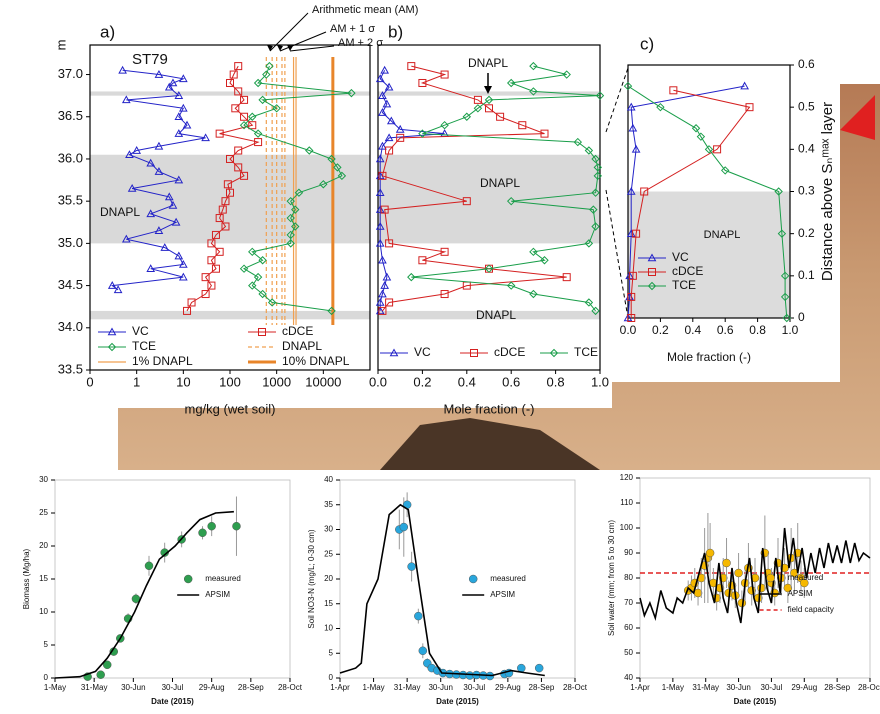 This screenshot has height=714, width=880. Describe the element at coordinates (611, 578) in the screenshot. I see `y-axis-title: Soil water (mm; from 5 to 30 cm)` at that location.